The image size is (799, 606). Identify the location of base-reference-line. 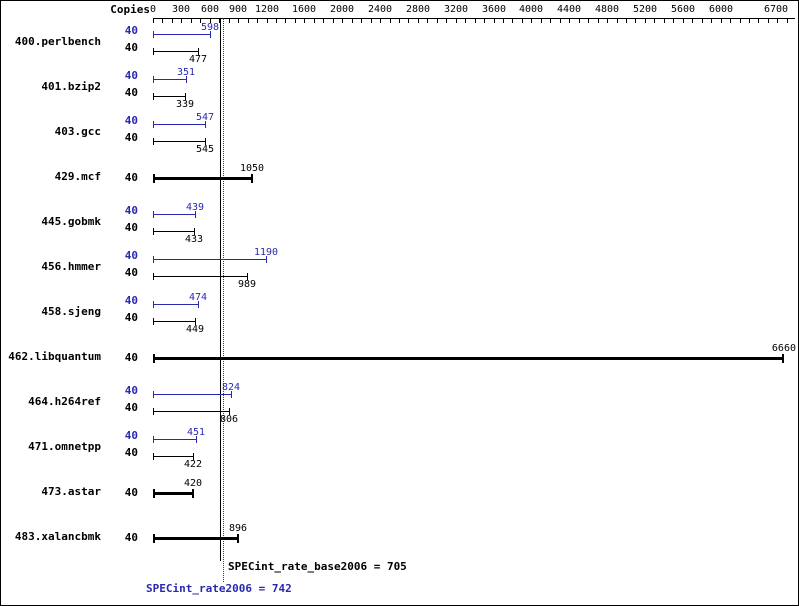
(220, 289).